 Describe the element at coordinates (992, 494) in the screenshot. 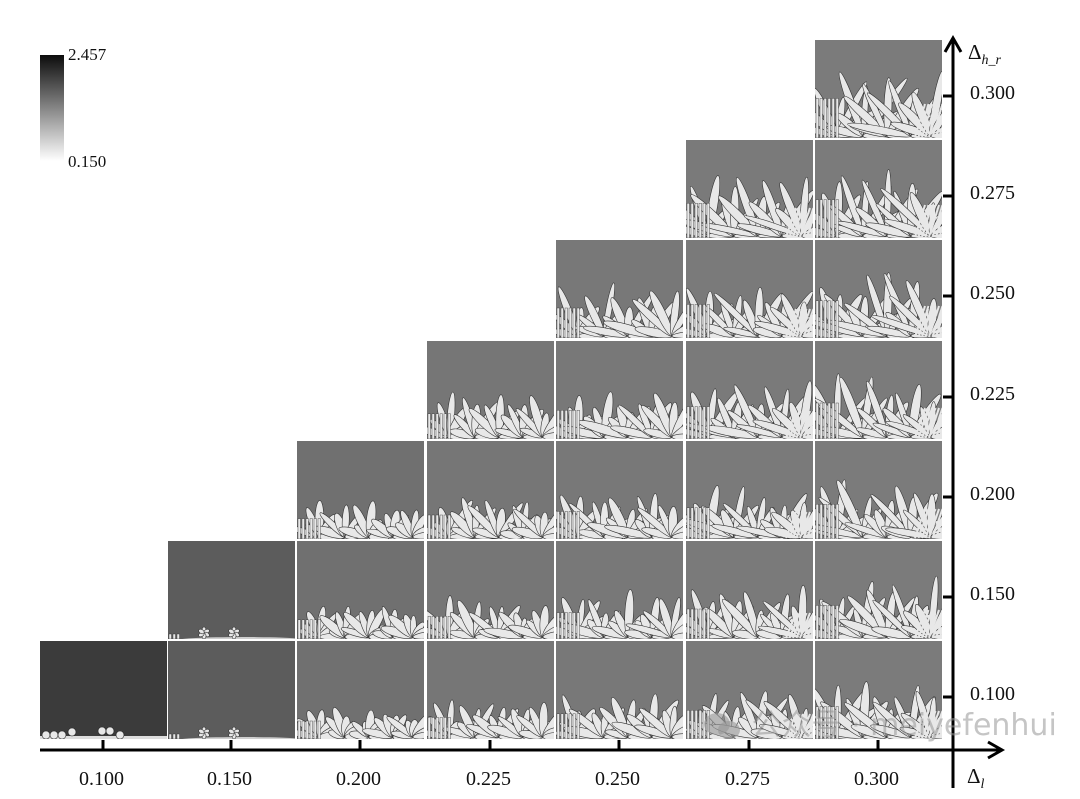

I see `y-tick-label: 0.200` at that location.